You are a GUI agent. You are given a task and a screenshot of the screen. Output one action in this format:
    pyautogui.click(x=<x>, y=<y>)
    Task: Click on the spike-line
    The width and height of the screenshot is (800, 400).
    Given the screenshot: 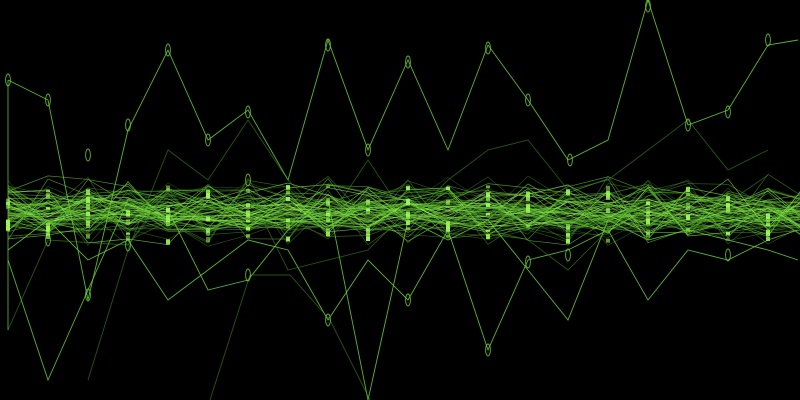 What is the action you would take?
    pyautogui.click(x=290, y=337)
    